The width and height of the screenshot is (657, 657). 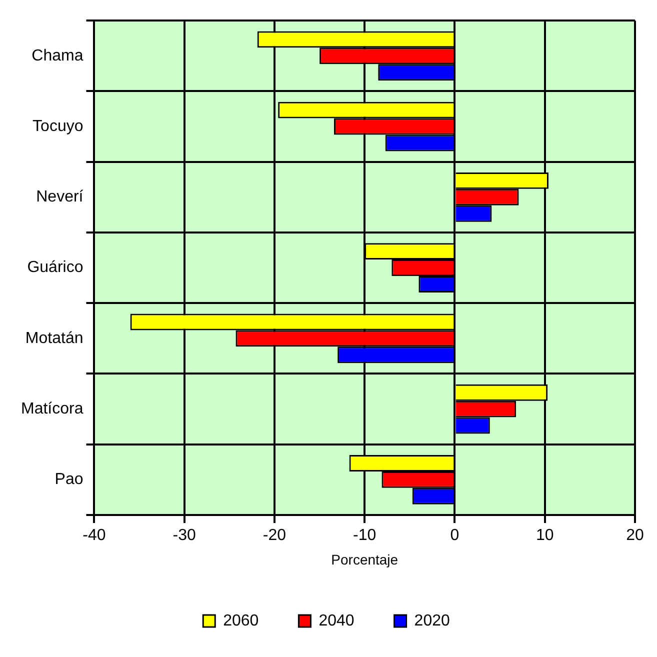 I want to click on y-tick-label: Chama, so click(x=58, y=55).